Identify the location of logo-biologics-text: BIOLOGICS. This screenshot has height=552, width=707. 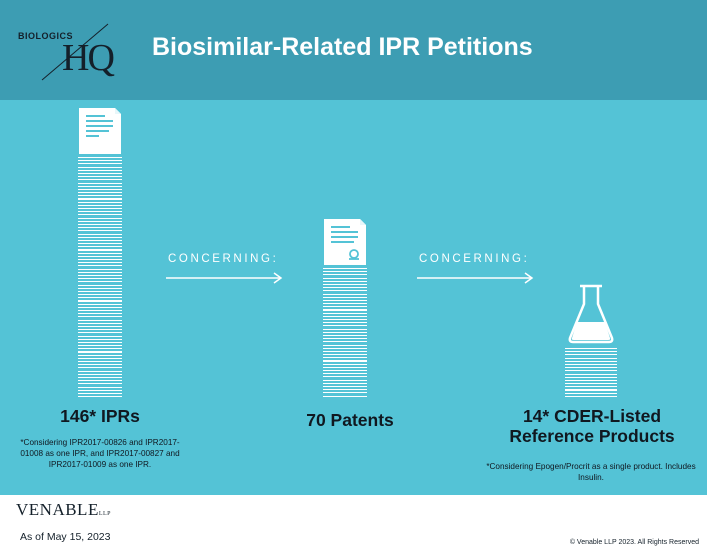
(46, 36).